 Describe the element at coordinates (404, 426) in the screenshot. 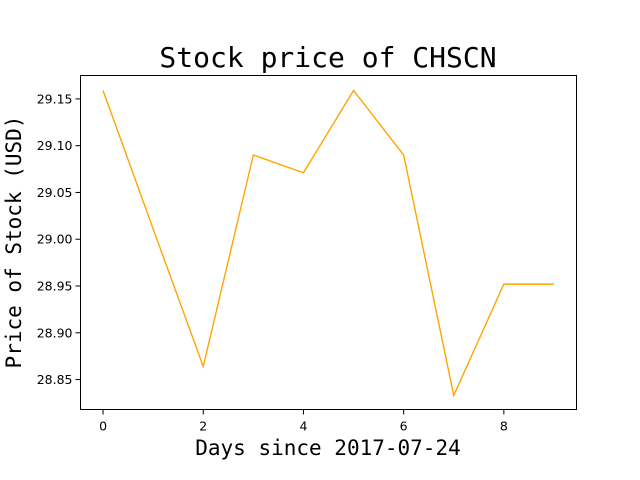

I see `x-tick-label: 6` at that location.